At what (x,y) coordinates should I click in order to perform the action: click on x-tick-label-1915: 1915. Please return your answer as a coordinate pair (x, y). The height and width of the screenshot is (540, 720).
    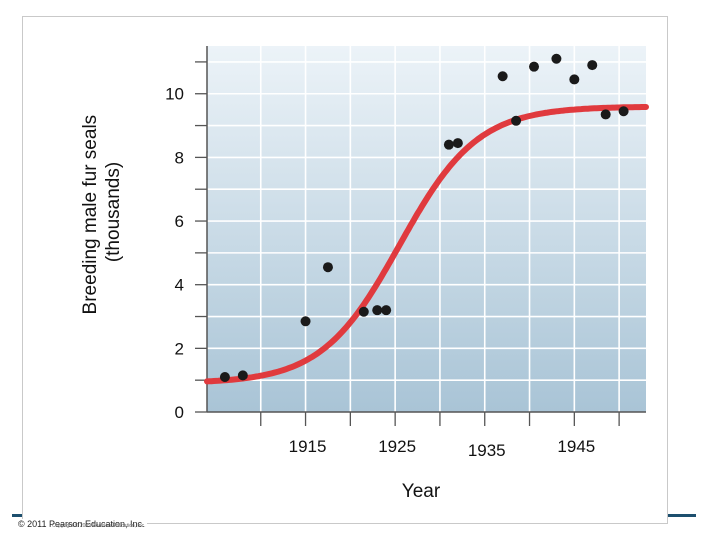
    Looking at the image, I should click on (308, 446).